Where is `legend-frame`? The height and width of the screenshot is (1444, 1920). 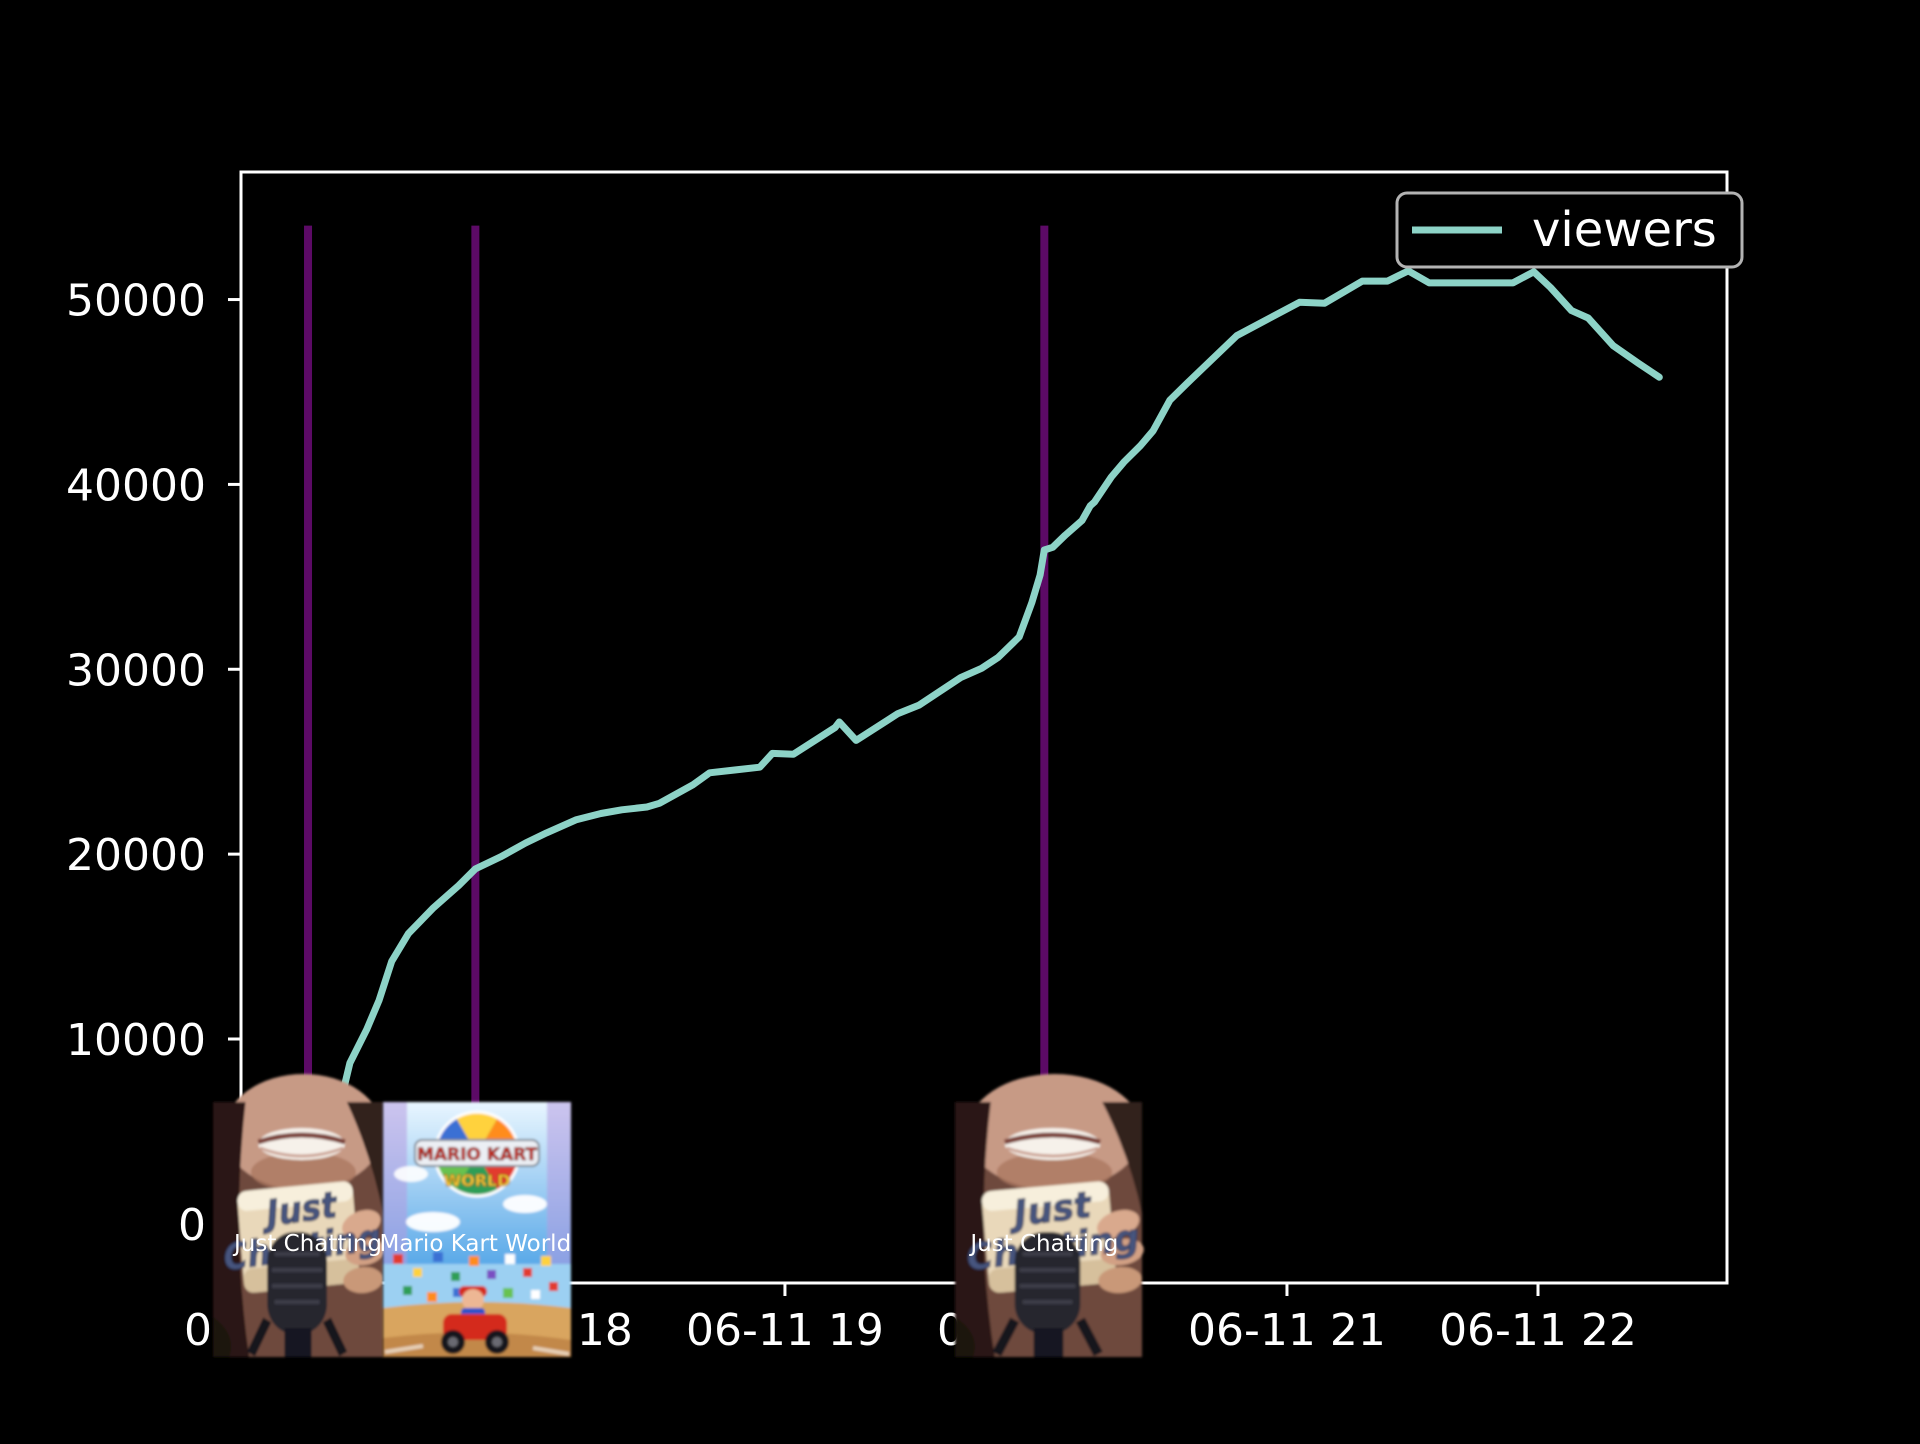
legend-frame is located at coordinates (1569, 230).